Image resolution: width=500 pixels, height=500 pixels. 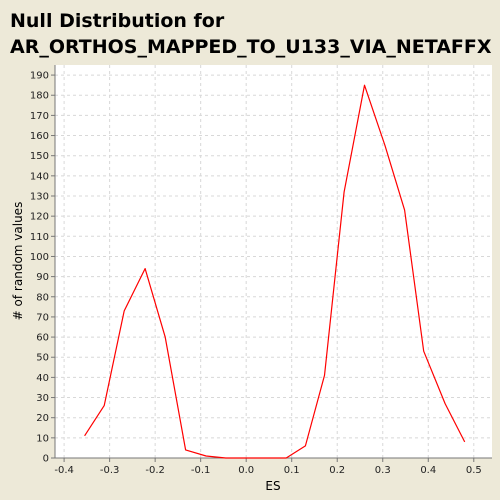 What do you see at coordinates (18, 261) in the screenshot?
I see `y-axis-label: # of random values` at bounding box center [18, 261].